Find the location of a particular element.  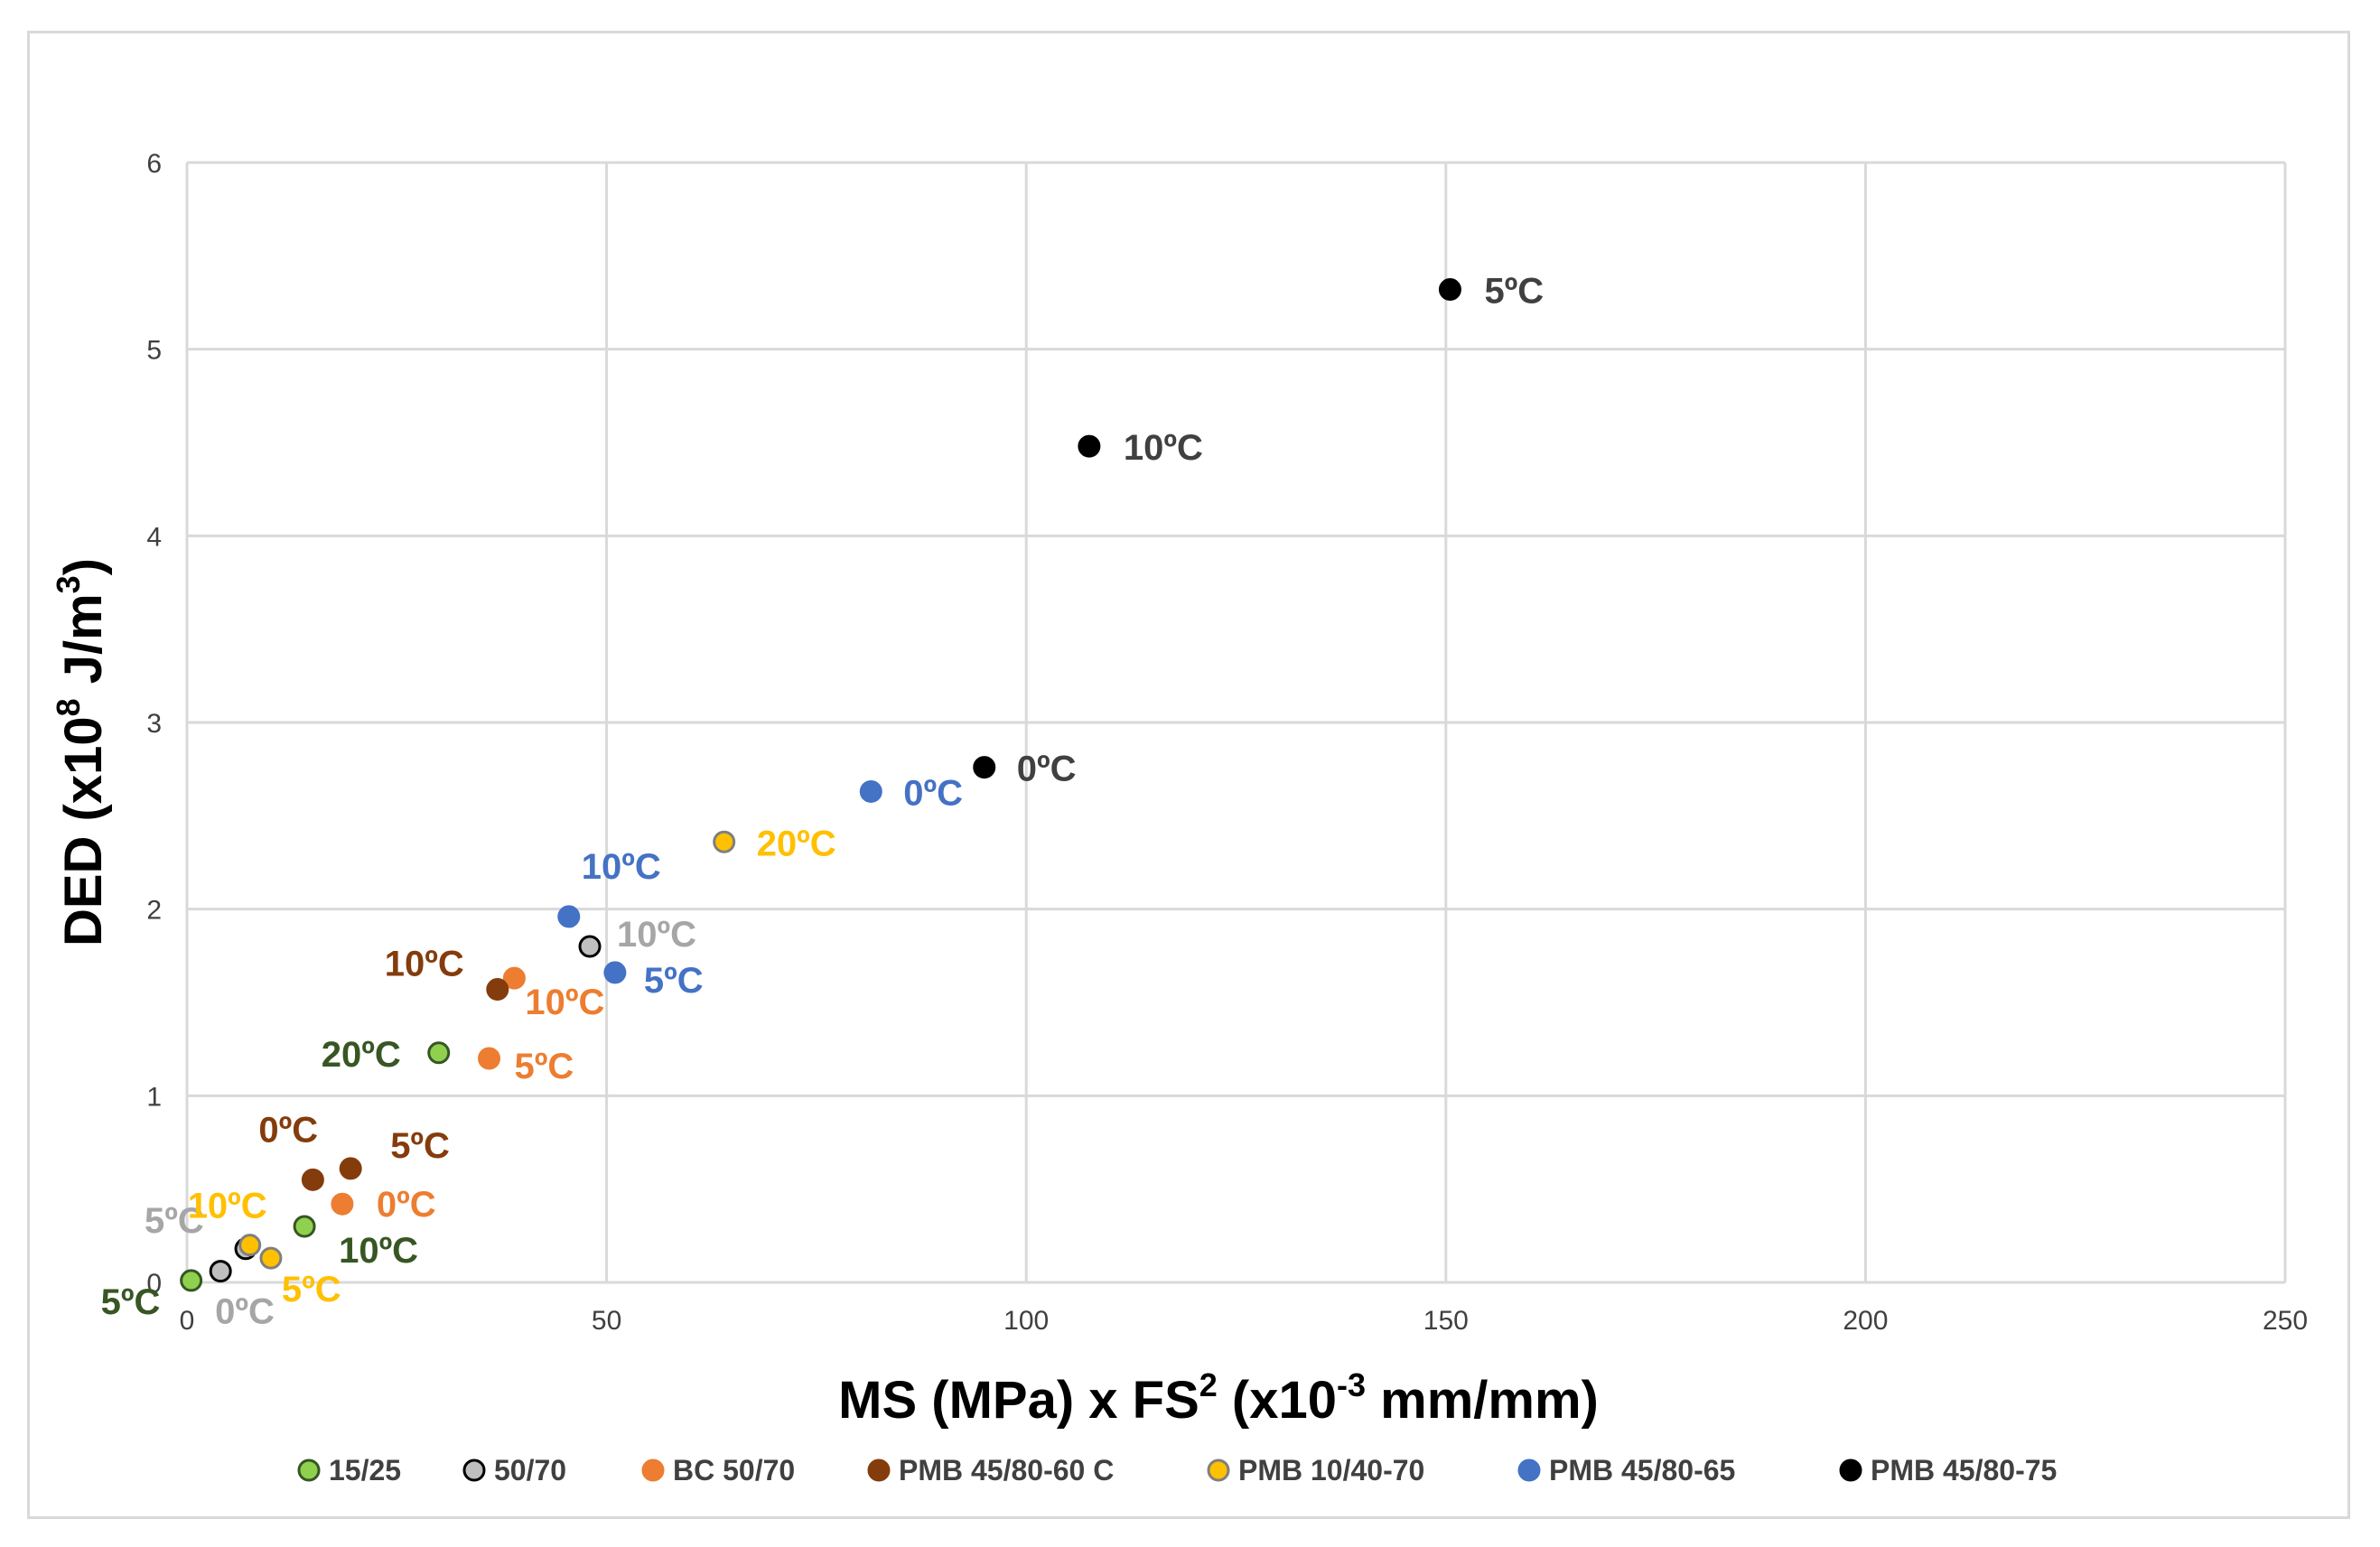

legend-label: PMB 10/40-70 is located at coordinates (1331, 1470).